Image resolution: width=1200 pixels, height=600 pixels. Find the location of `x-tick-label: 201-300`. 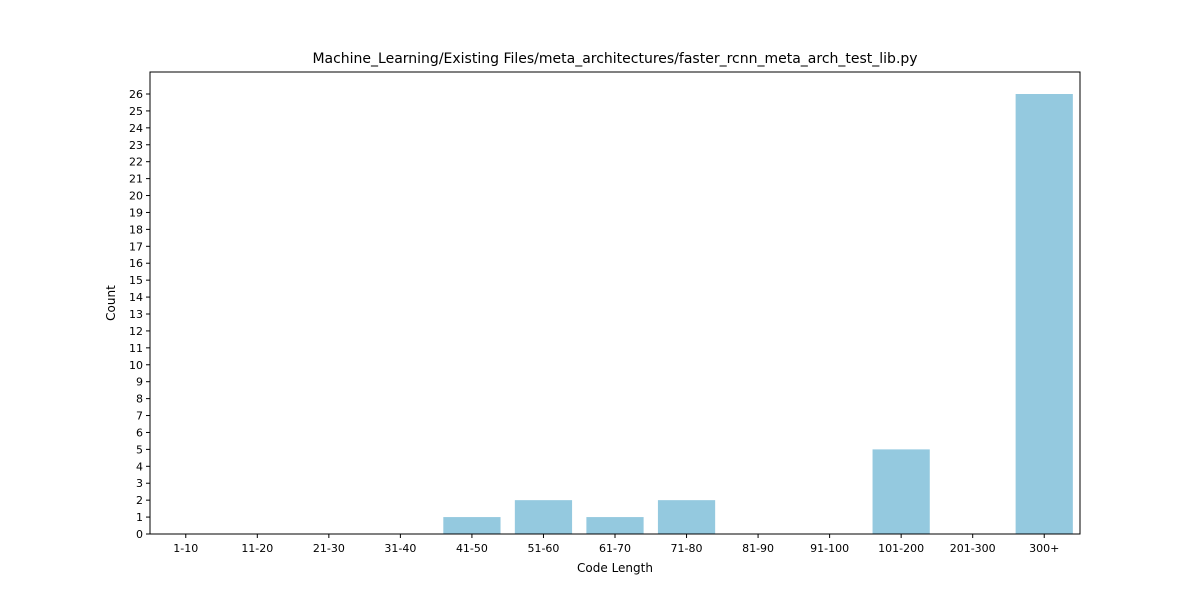

x-tick-label: 201-300 is located at coordinates (973, 548).